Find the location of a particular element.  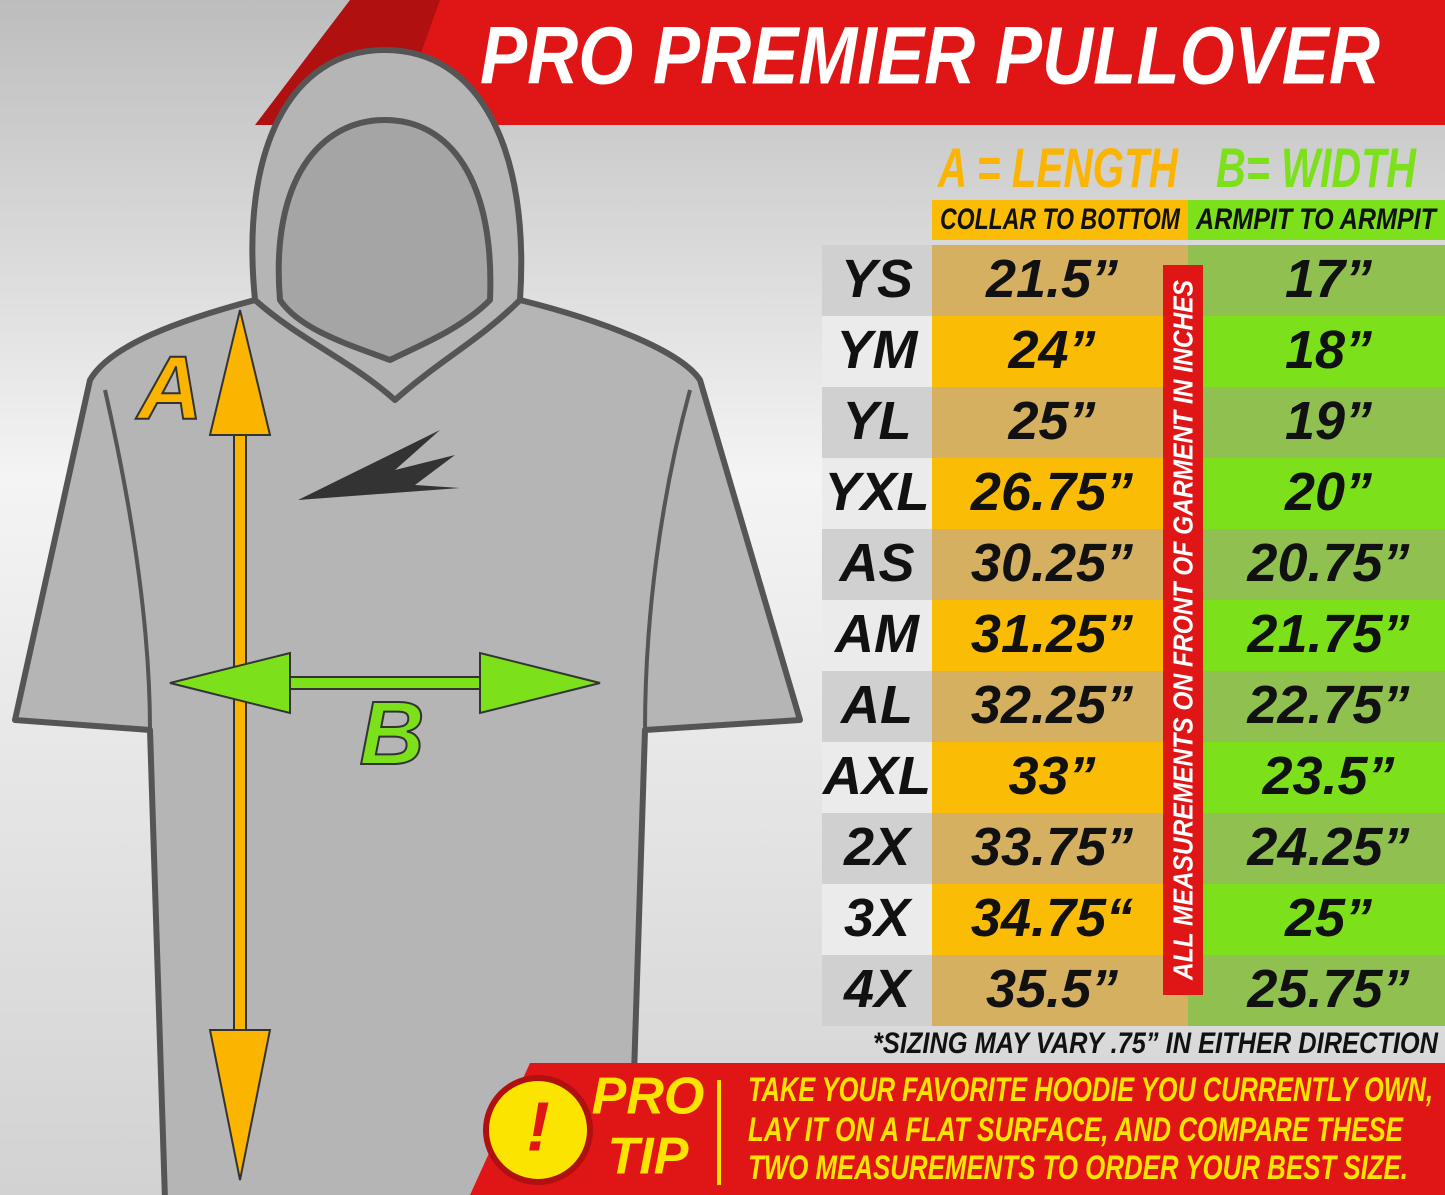

size-label: YS is located at coordinates (877, 279).